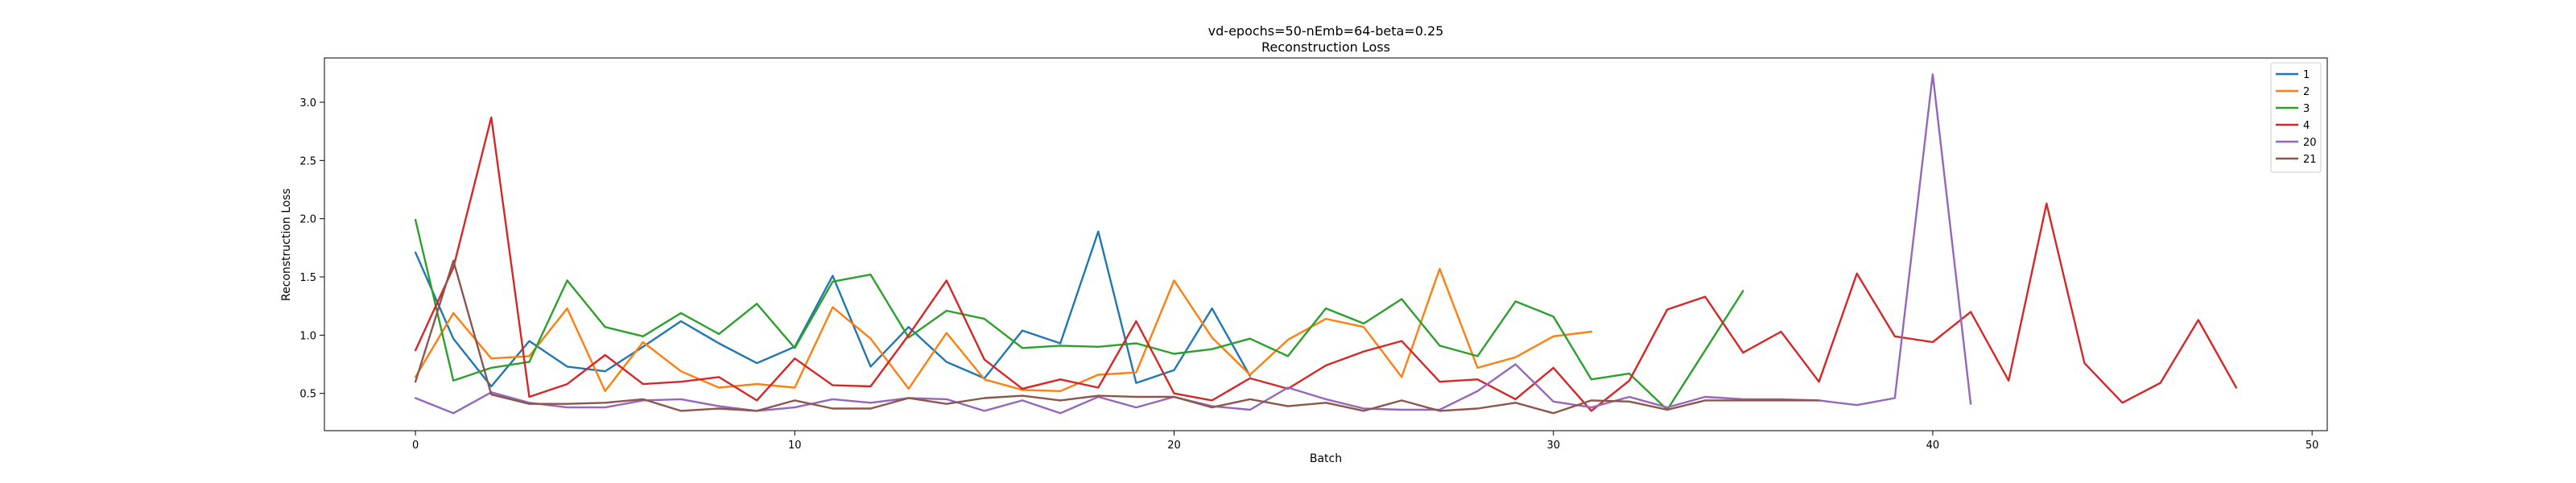  What do you see at coordinates (2306, 75) in the screenshot?
I see `legend-label: 1` at bounding box center [2306, 75].